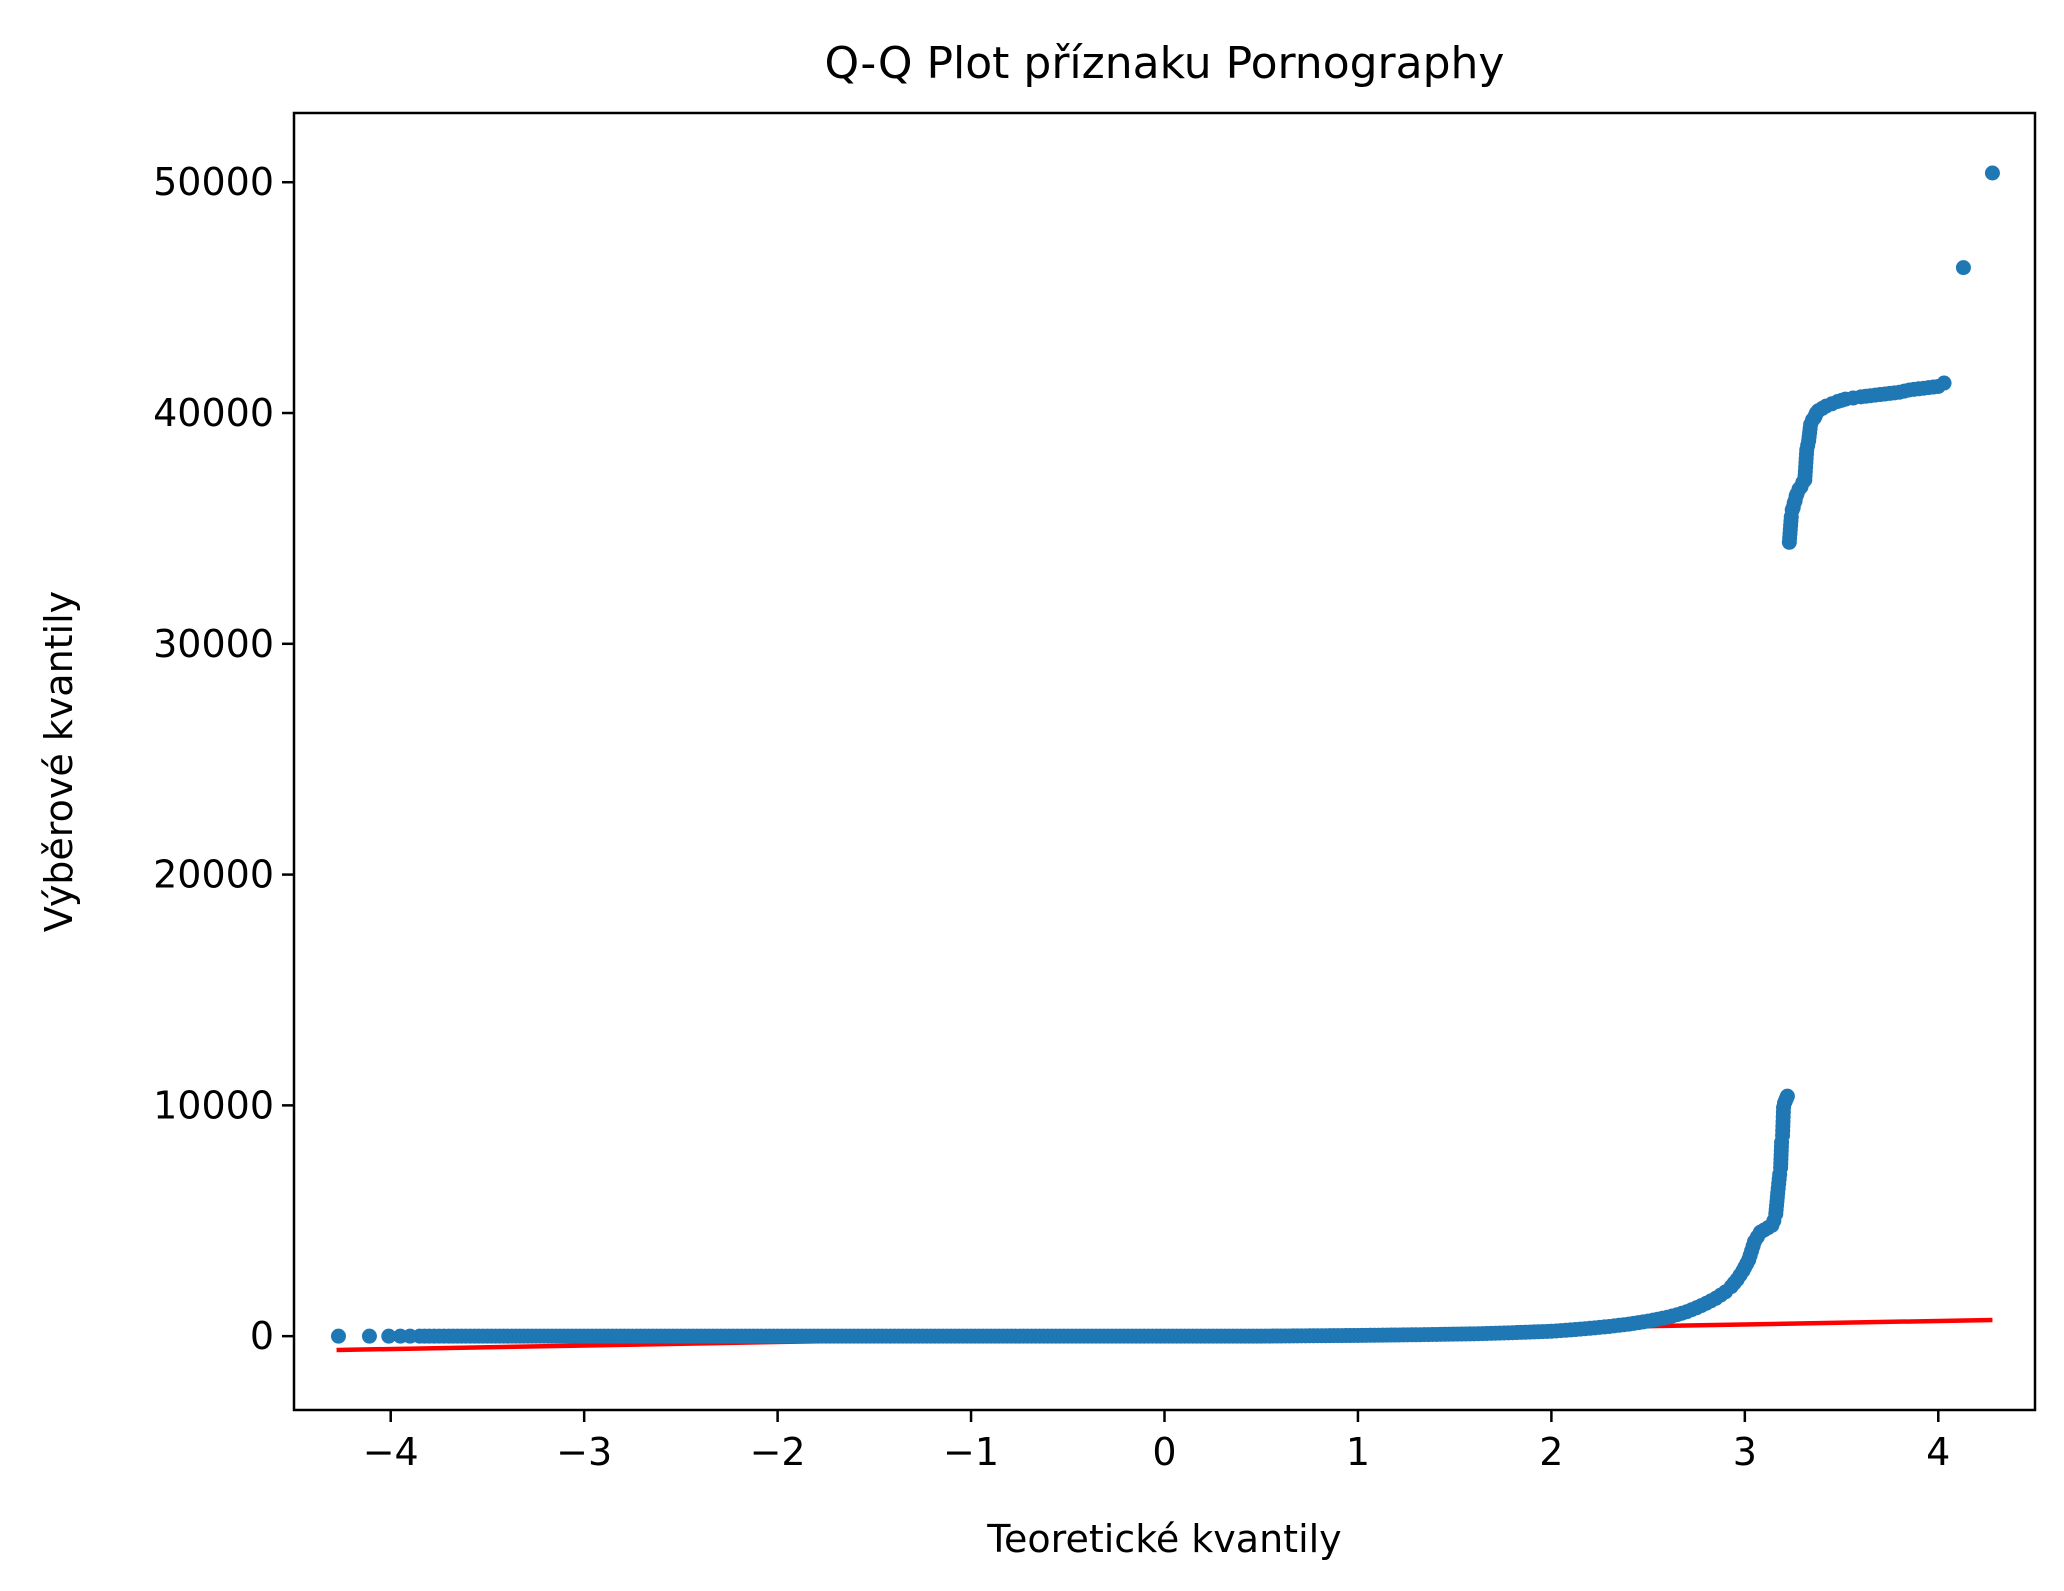 This screenshot has width=2064, height=1591. Describe the element at coordinates (971, 1452) in the screenshot. I see `x-tick-label: −1` at that location.